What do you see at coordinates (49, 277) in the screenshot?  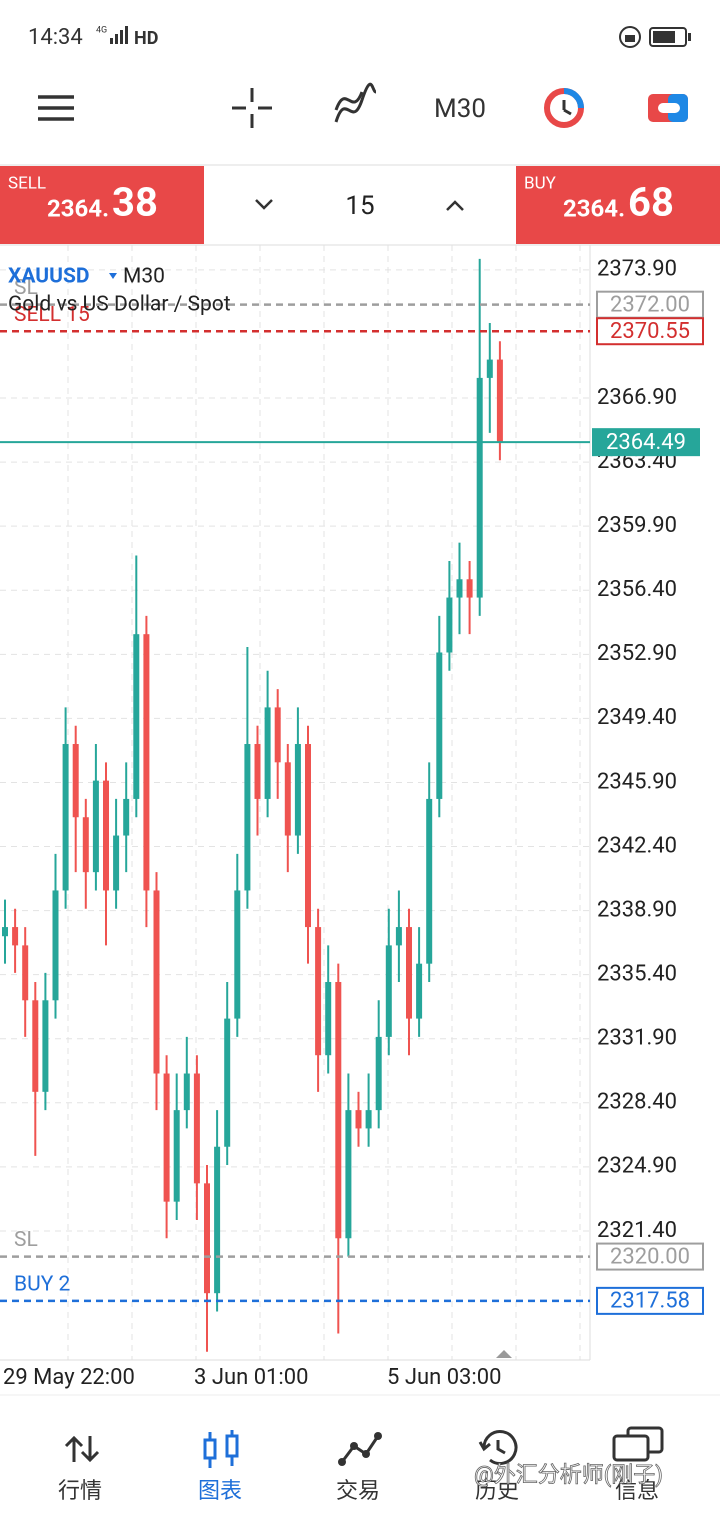 I see `chart-symbol: XAUUSD` at bounding box center [49, 277].